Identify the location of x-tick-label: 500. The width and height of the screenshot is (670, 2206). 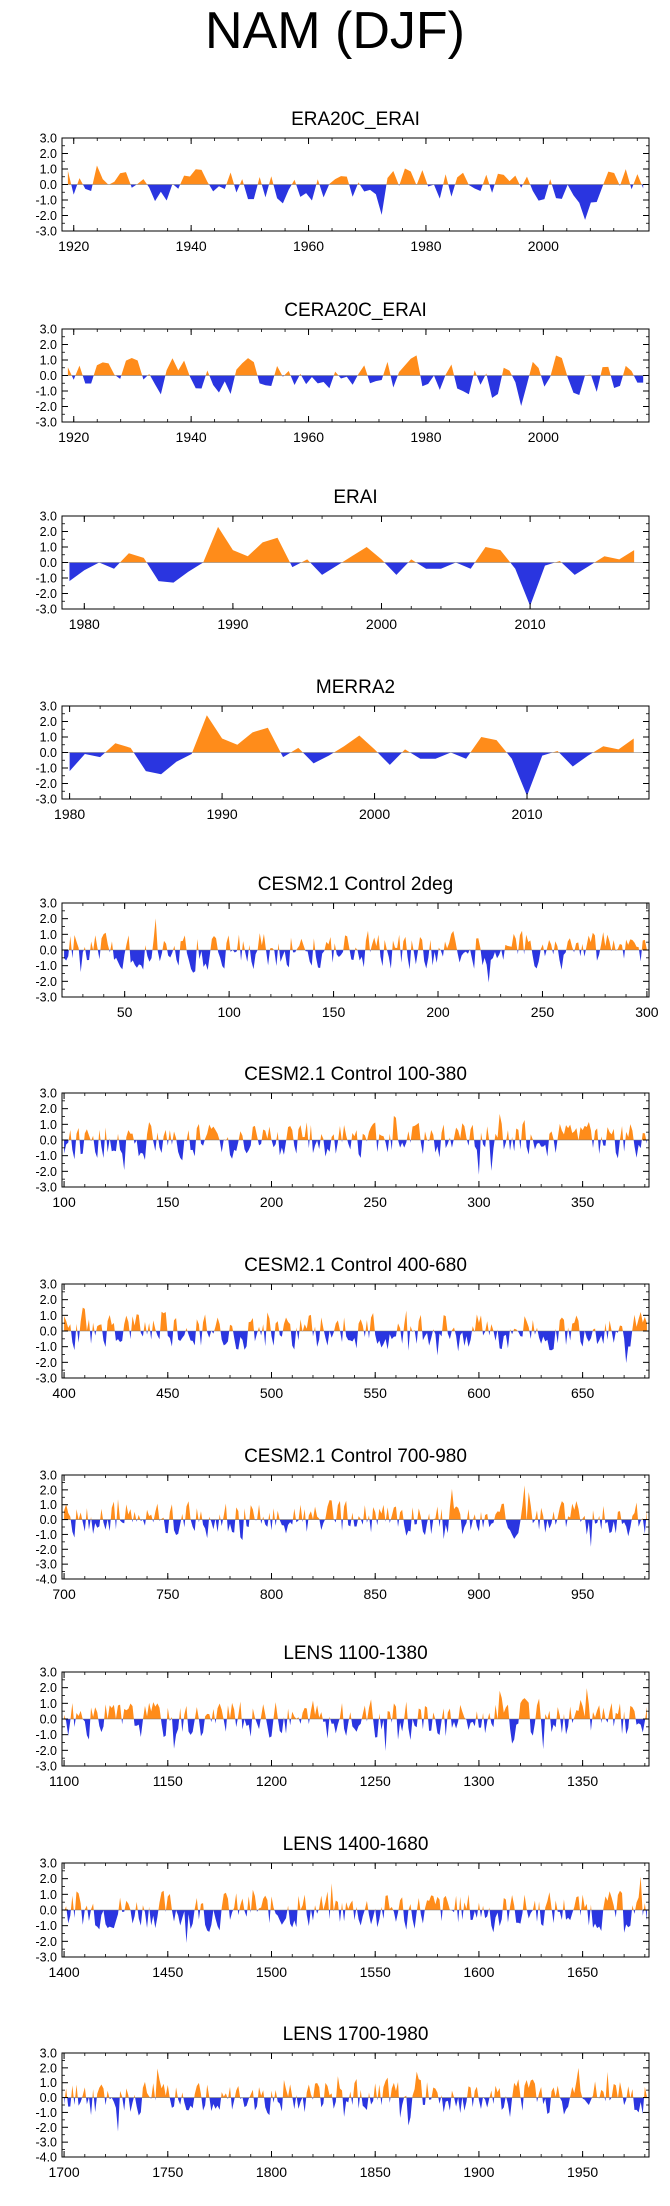
(272, 1393).